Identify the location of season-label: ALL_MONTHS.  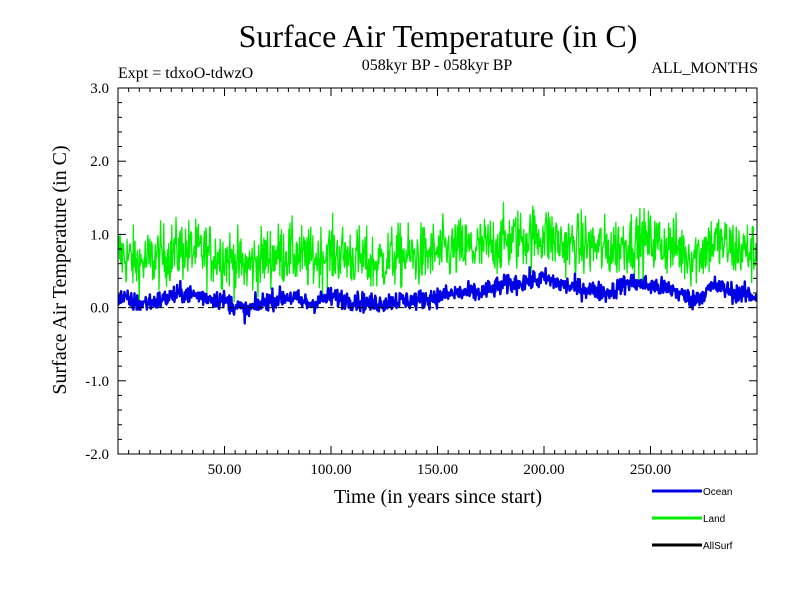
(704, 68).